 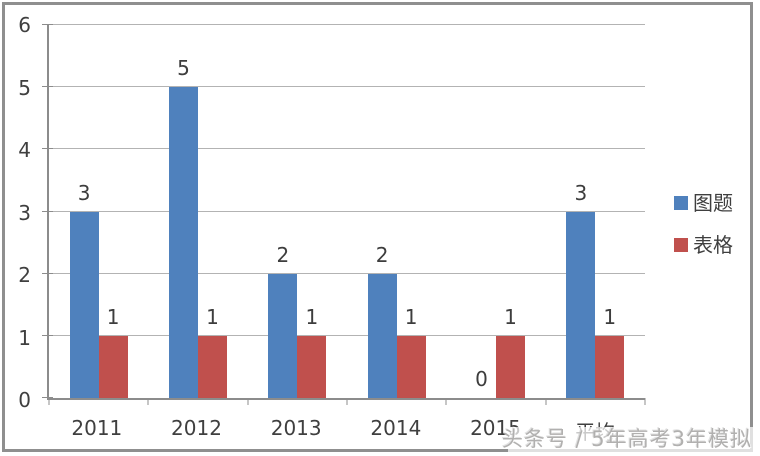 I want to click on x-axis-category-label: 2012, so click(x=196, y=428).